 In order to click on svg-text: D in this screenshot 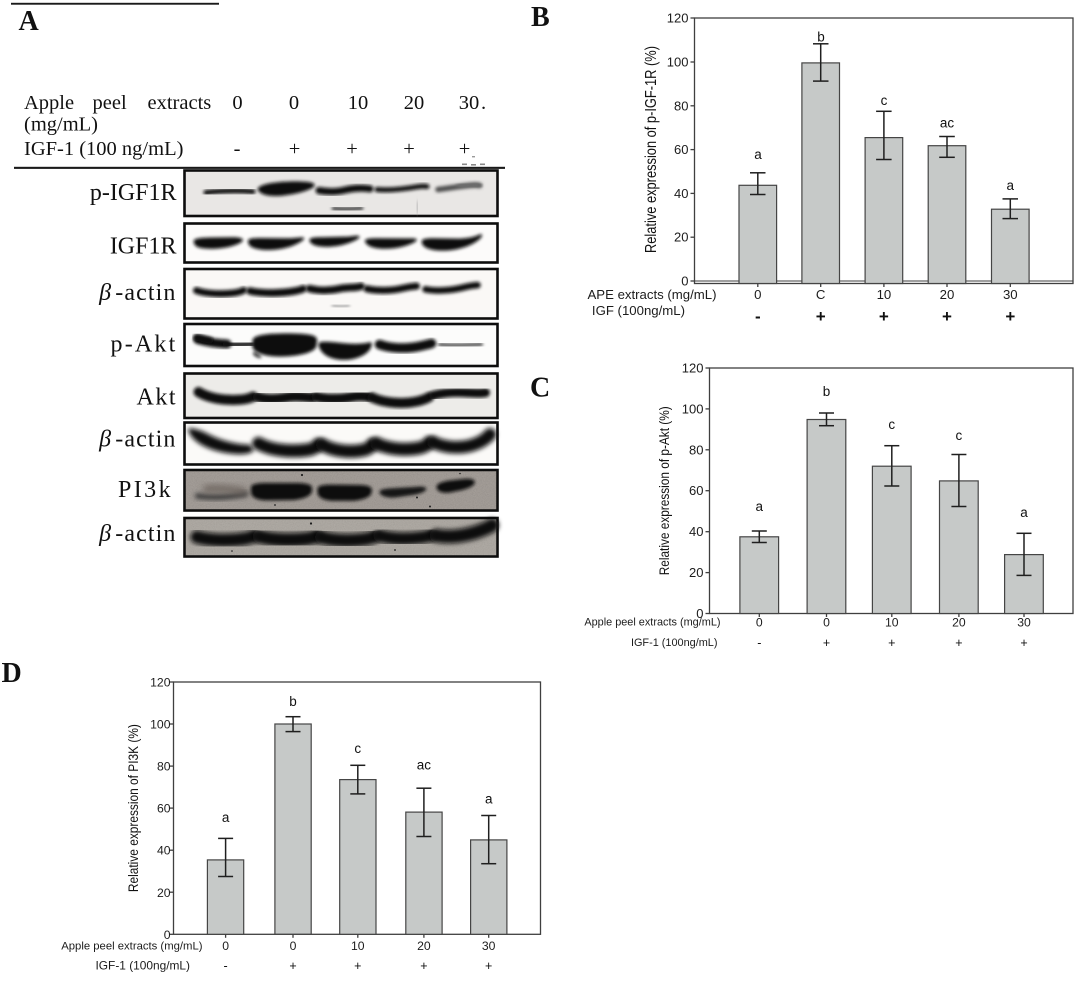, I will do `click(12, 673)`.